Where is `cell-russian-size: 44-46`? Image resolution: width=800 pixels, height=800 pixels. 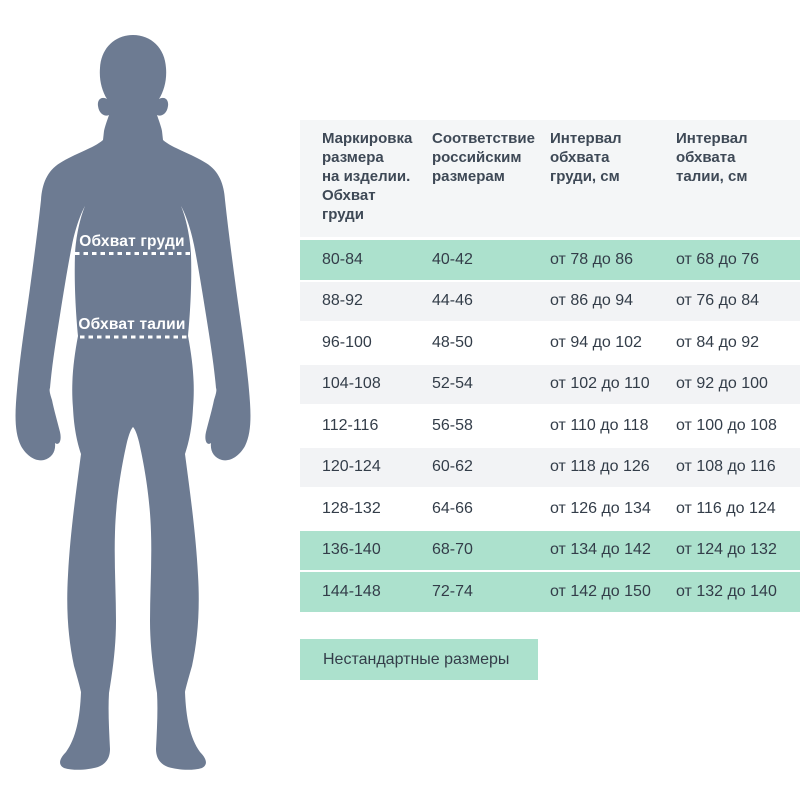 cell-russian-size: 44-46 is located at coordinates (452, 301).